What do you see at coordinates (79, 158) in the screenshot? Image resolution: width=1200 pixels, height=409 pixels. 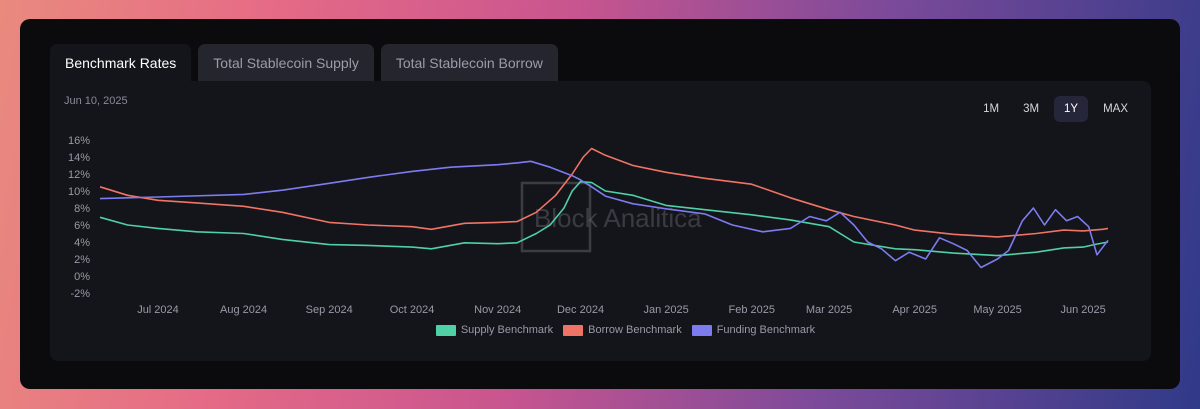 I see `y-tick-label: 14%` at bounding box center [79, 158].